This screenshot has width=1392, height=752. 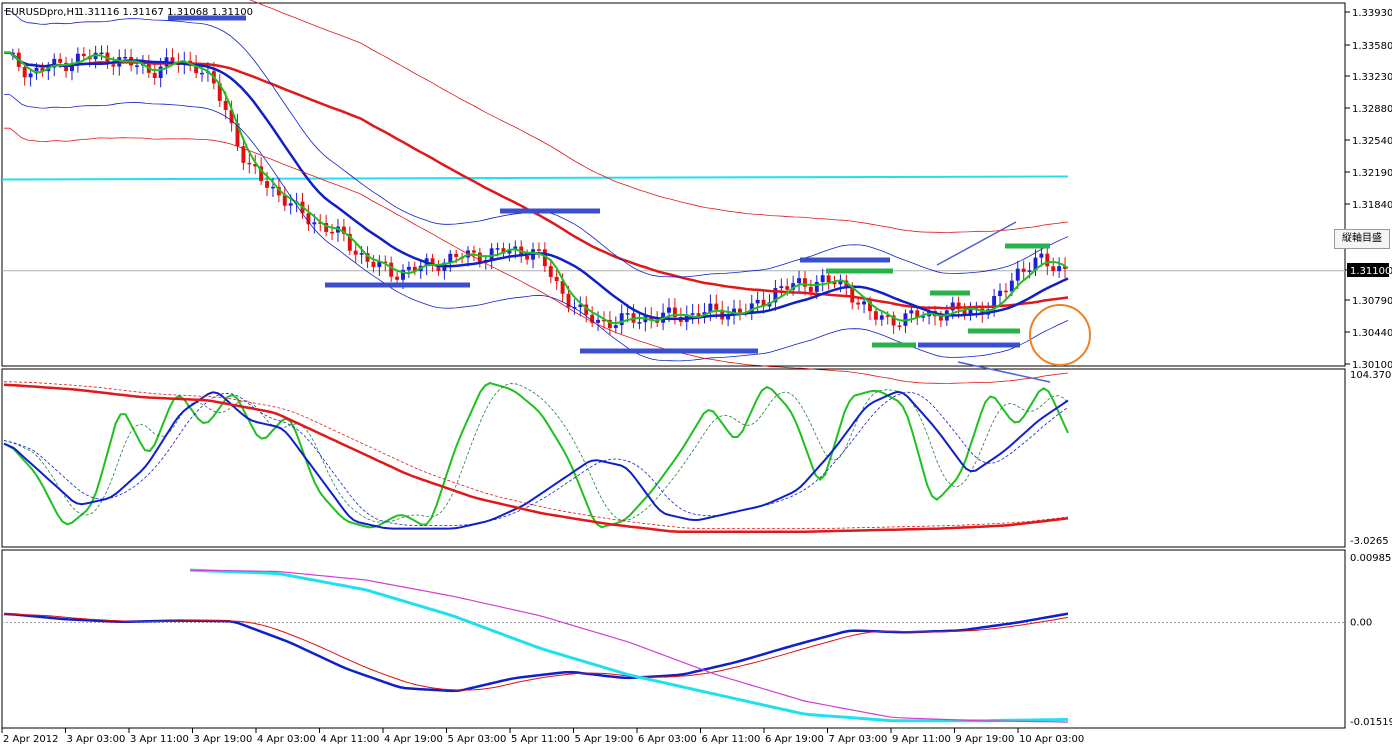 I want to click on time-tick-label: 7 Apr 03:00, so click(x=858, y=739).